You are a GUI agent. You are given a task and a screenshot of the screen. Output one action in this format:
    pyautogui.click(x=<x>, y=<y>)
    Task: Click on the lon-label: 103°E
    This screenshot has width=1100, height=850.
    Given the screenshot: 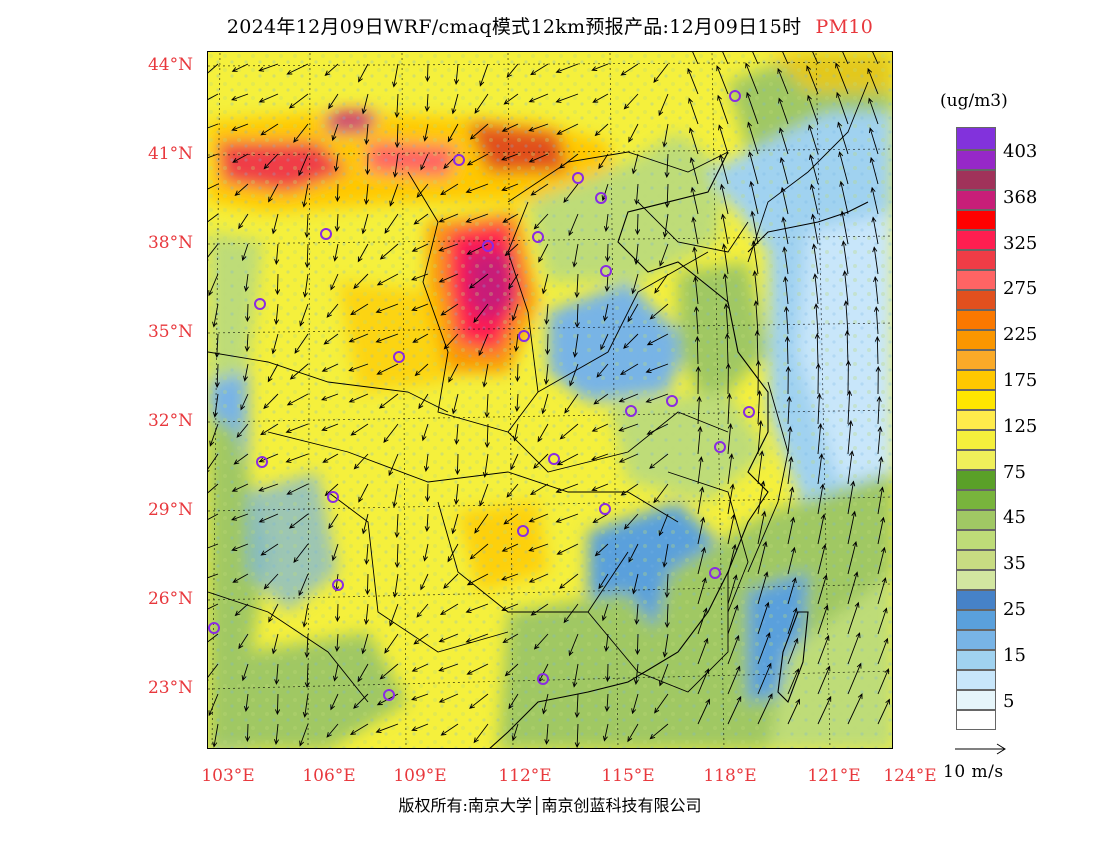 What is the action you would take?
    pyautogui.click(x=228, y=776)
    